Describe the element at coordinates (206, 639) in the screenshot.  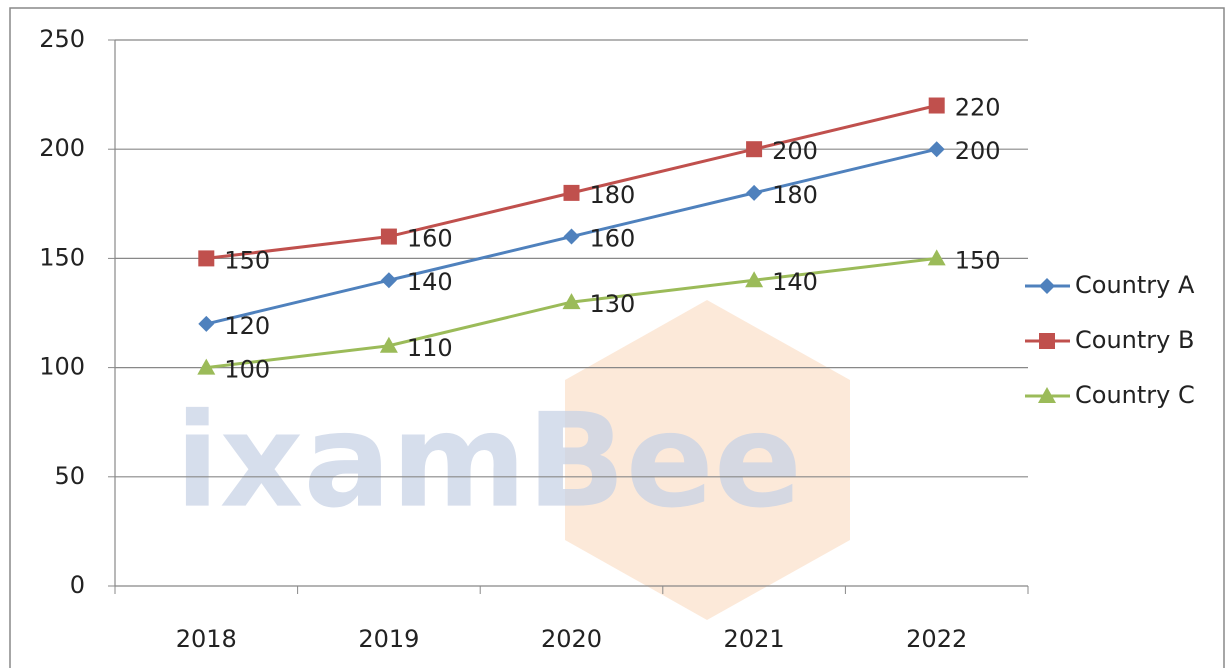
I see `x-tick-label: 2018` at that location.